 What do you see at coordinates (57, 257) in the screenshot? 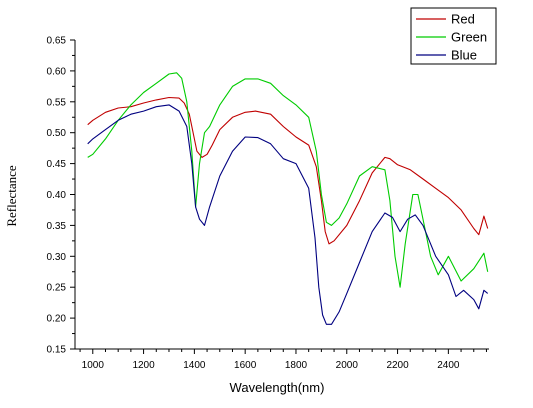
I see `y-tick-label: 0.30` at bounding box center [57, 257].